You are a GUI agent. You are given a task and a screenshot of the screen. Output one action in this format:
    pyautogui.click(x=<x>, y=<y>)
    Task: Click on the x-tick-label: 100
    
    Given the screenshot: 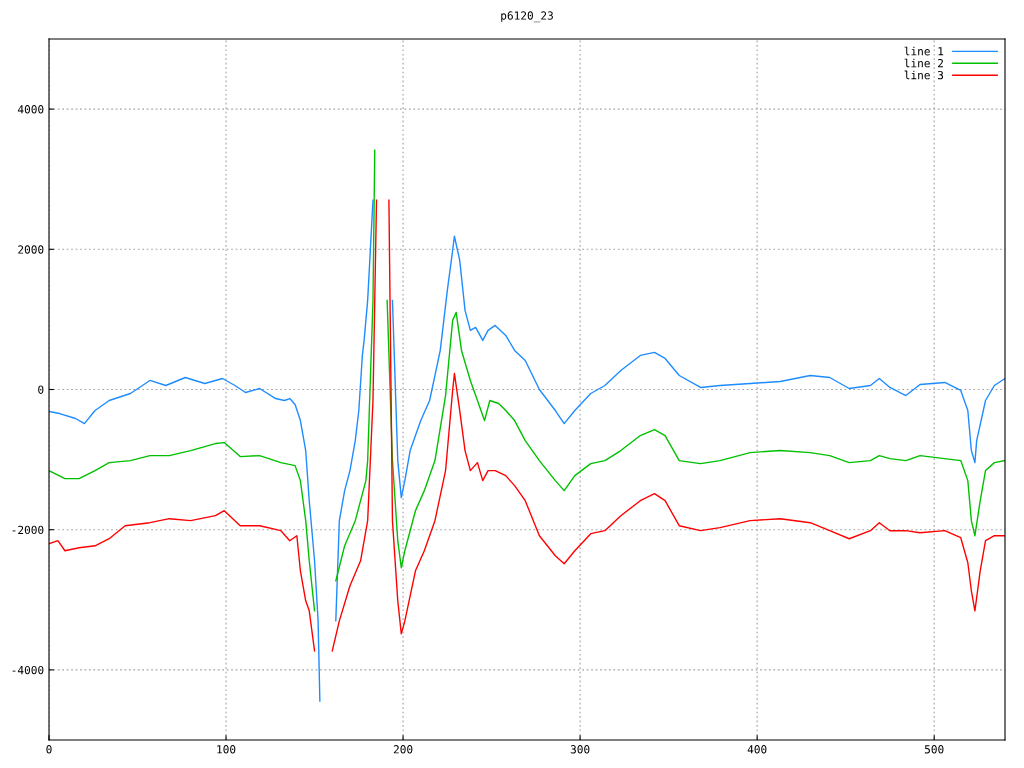 What is the action you would take?
    pyautogui.click(x=226, y=749)
    